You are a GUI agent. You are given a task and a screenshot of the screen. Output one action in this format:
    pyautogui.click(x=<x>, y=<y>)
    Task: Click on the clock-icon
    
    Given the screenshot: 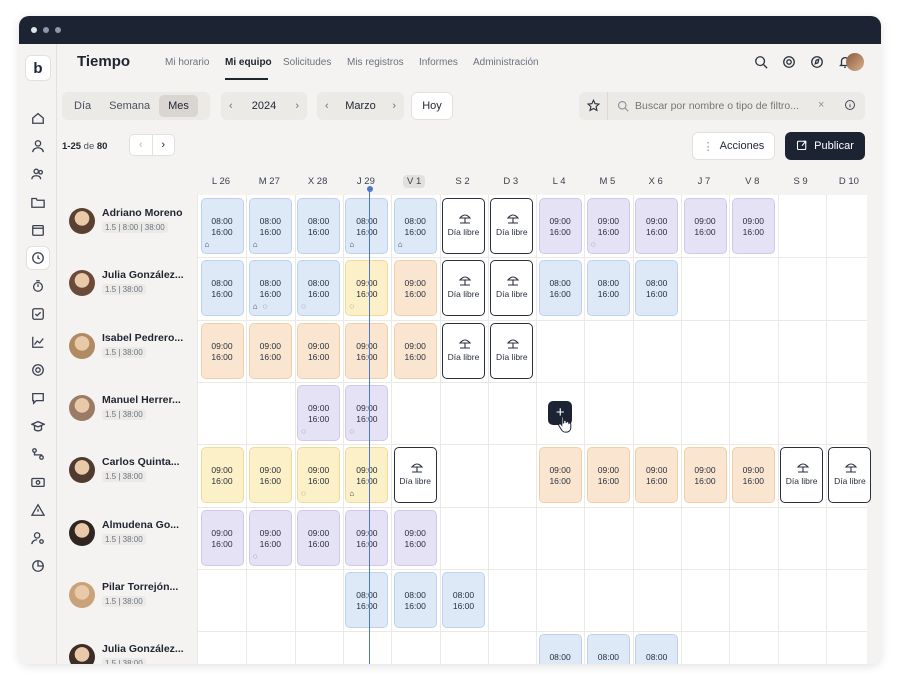 What is the action you would take?
    pyautogui.click(x=38, y=258)
    